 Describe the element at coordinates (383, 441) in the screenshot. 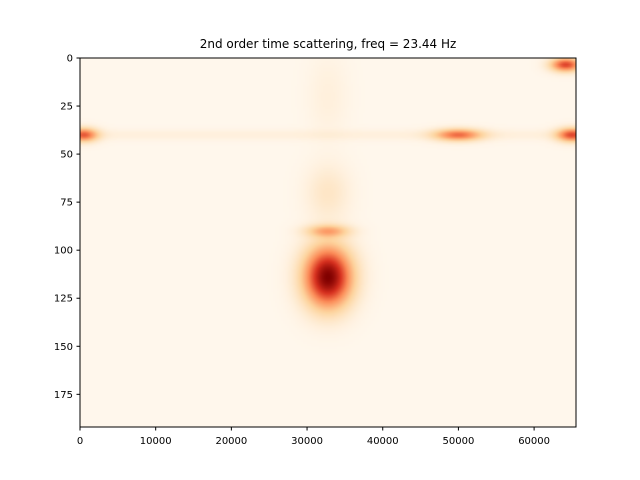

I see `x-tick-label: 40000` at that location.